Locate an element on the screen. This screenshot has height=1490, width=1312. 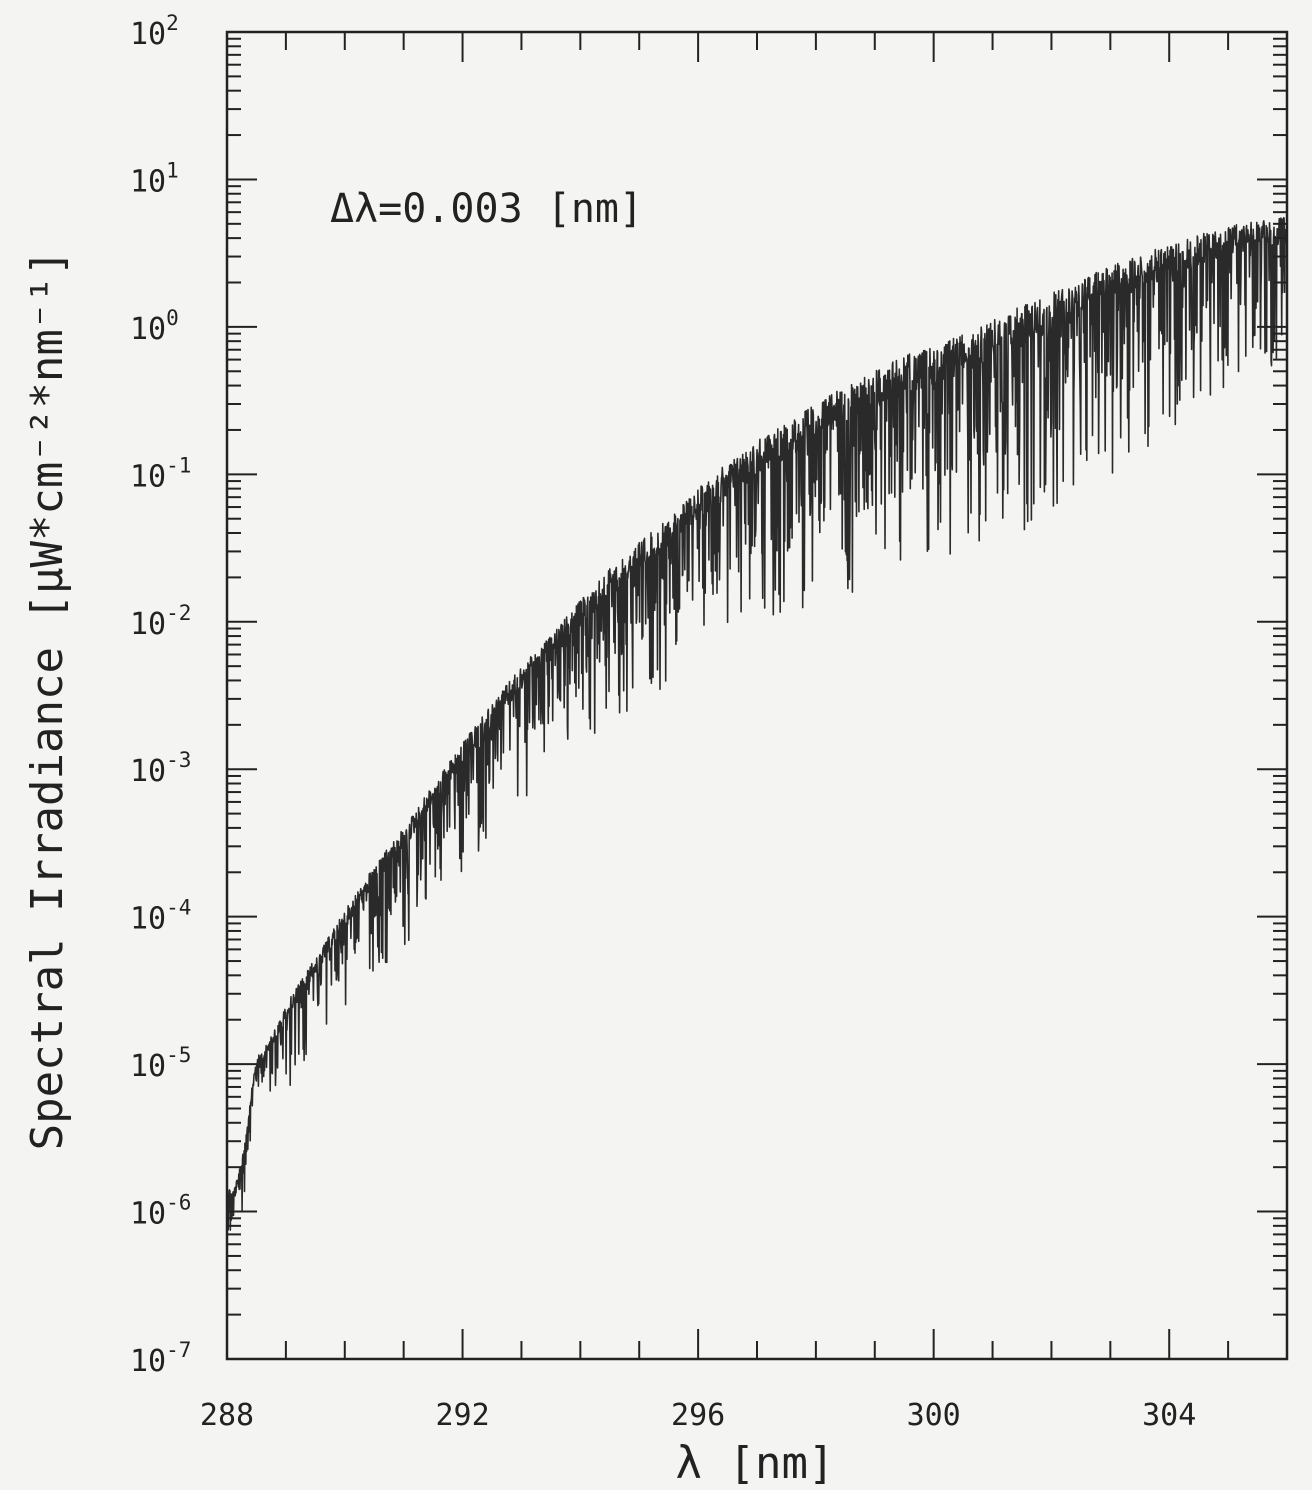
resolution-annotation: Δλ=0.003 [nm] is located at coordinates (486, 209).